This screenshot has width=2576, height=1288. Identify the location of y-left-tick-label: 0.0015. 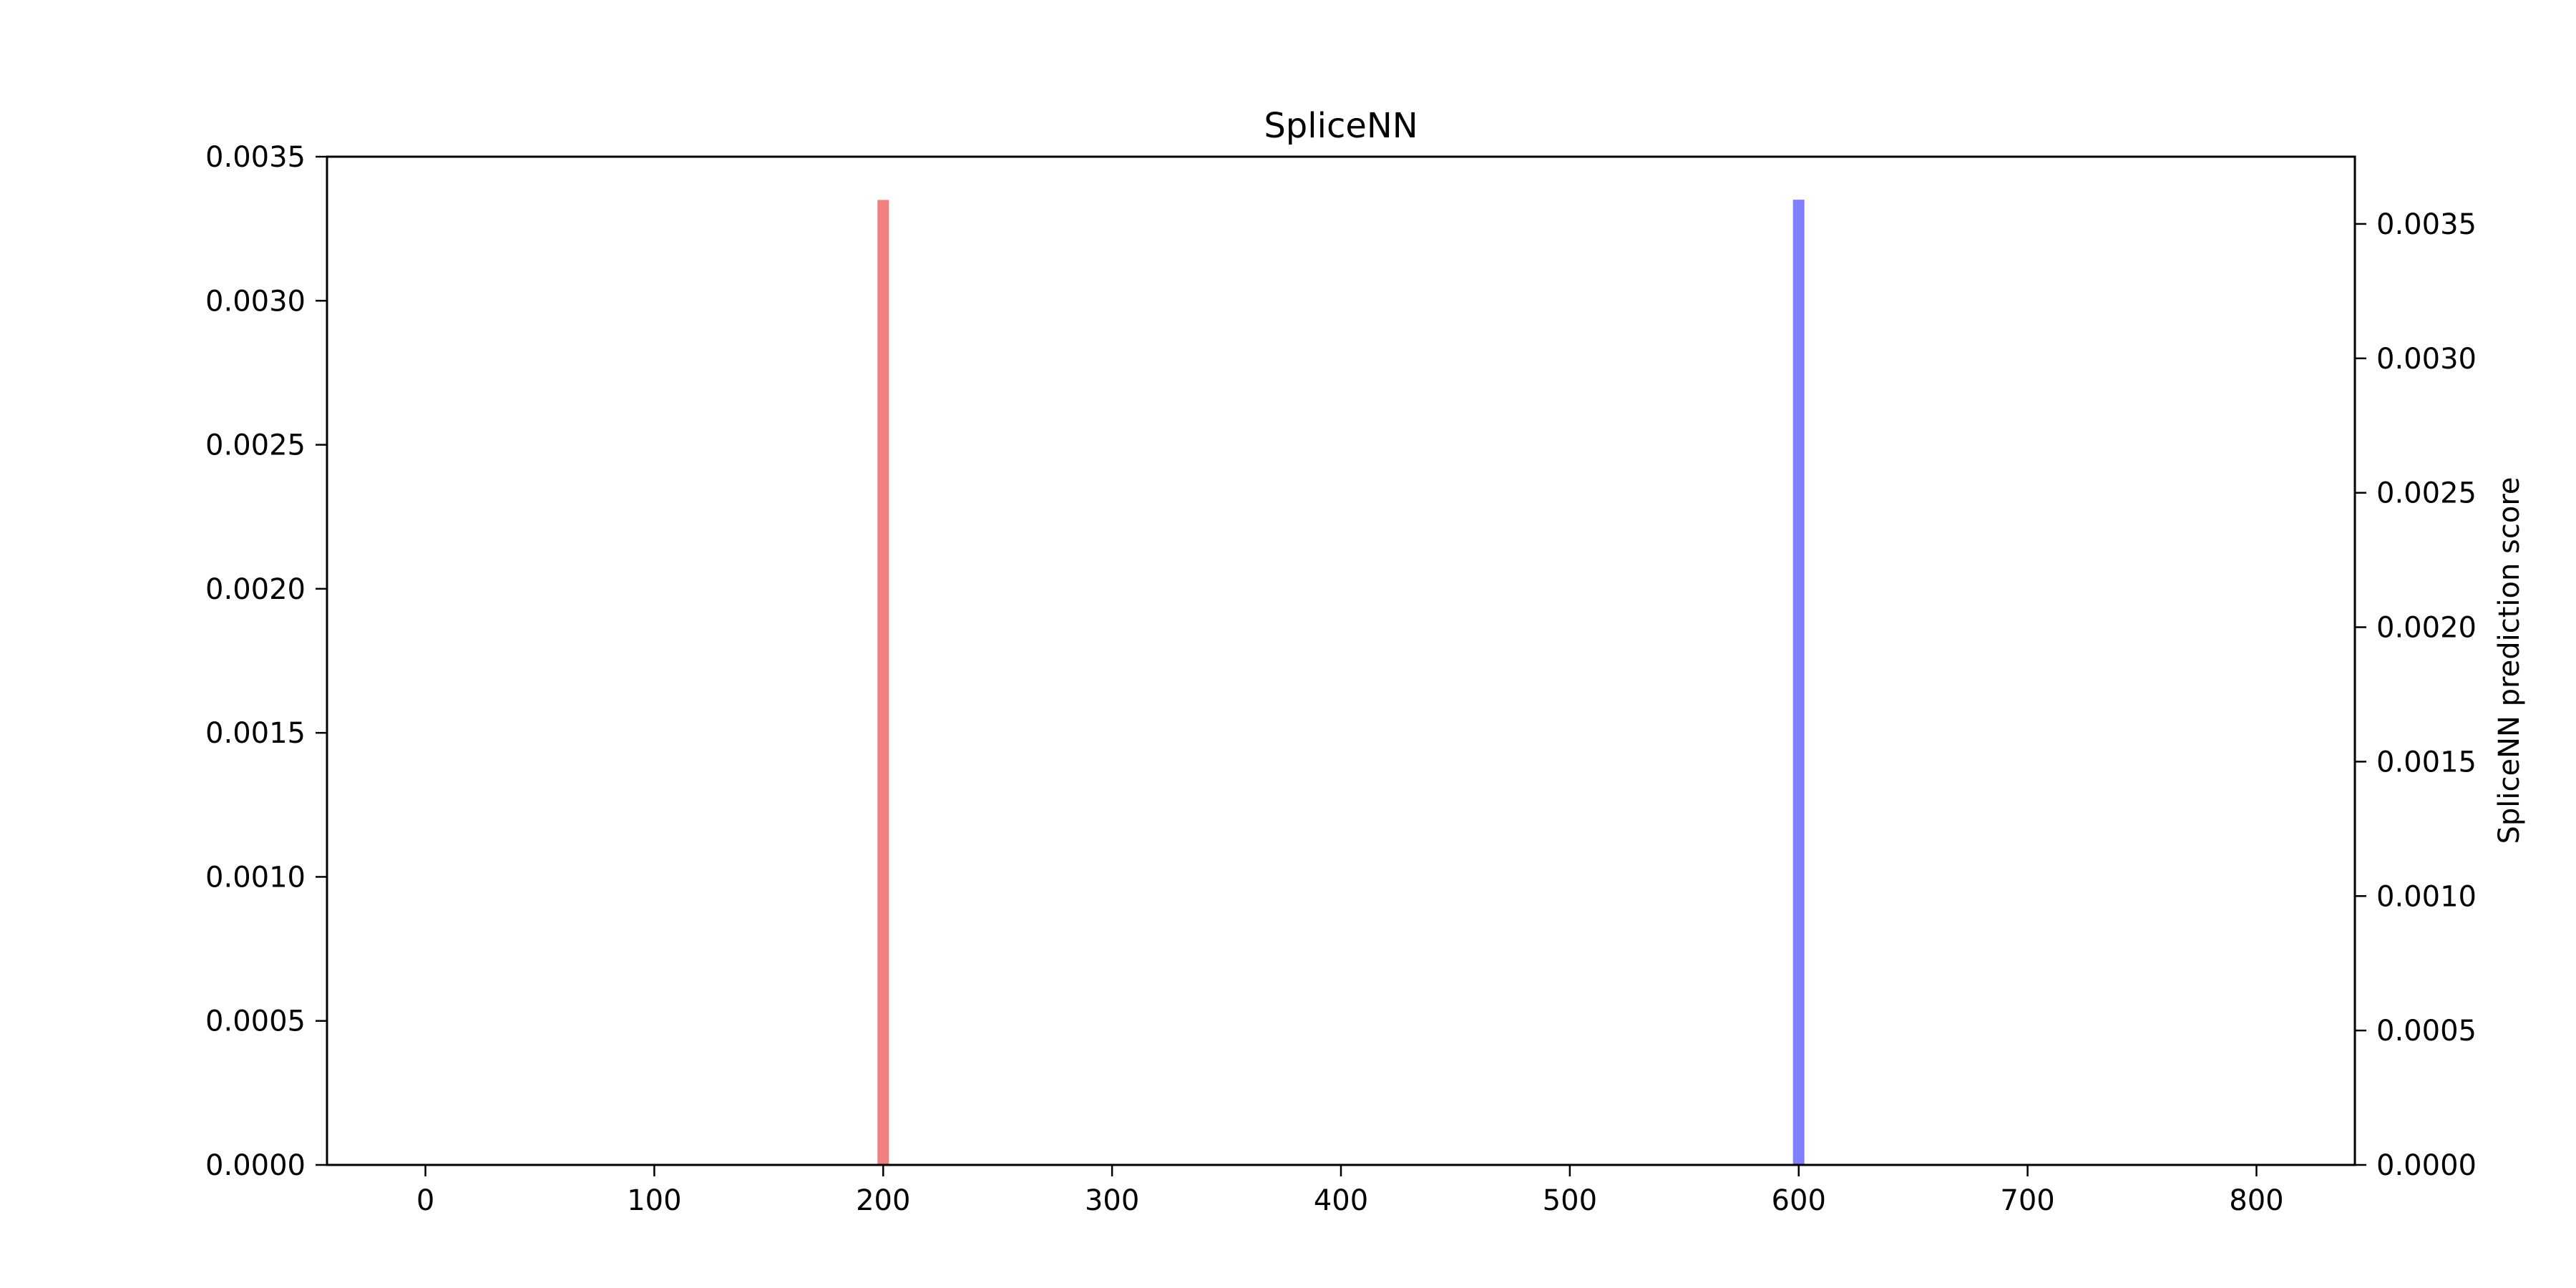
(255, 733).